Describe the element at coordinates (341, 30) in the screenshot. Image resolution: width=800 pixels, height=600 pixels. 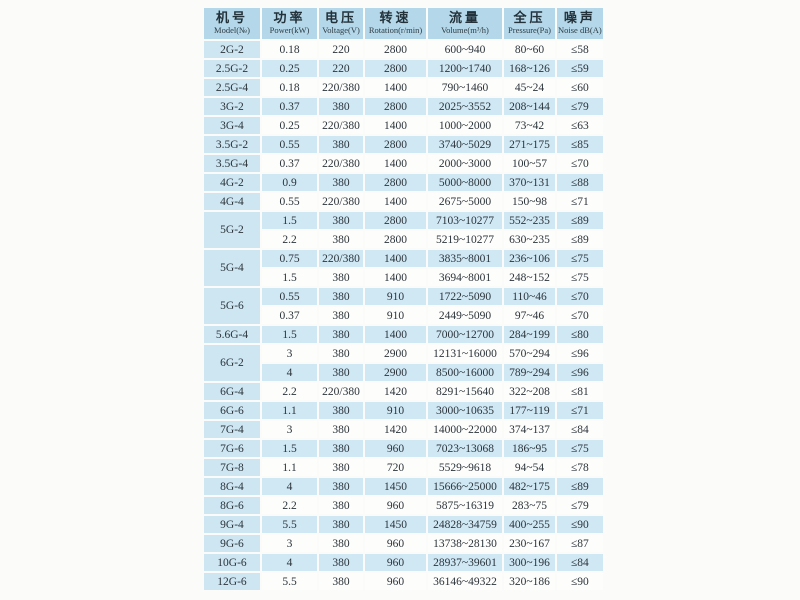
I see `column-header-voltage-en: Voltage(V)` at that location.